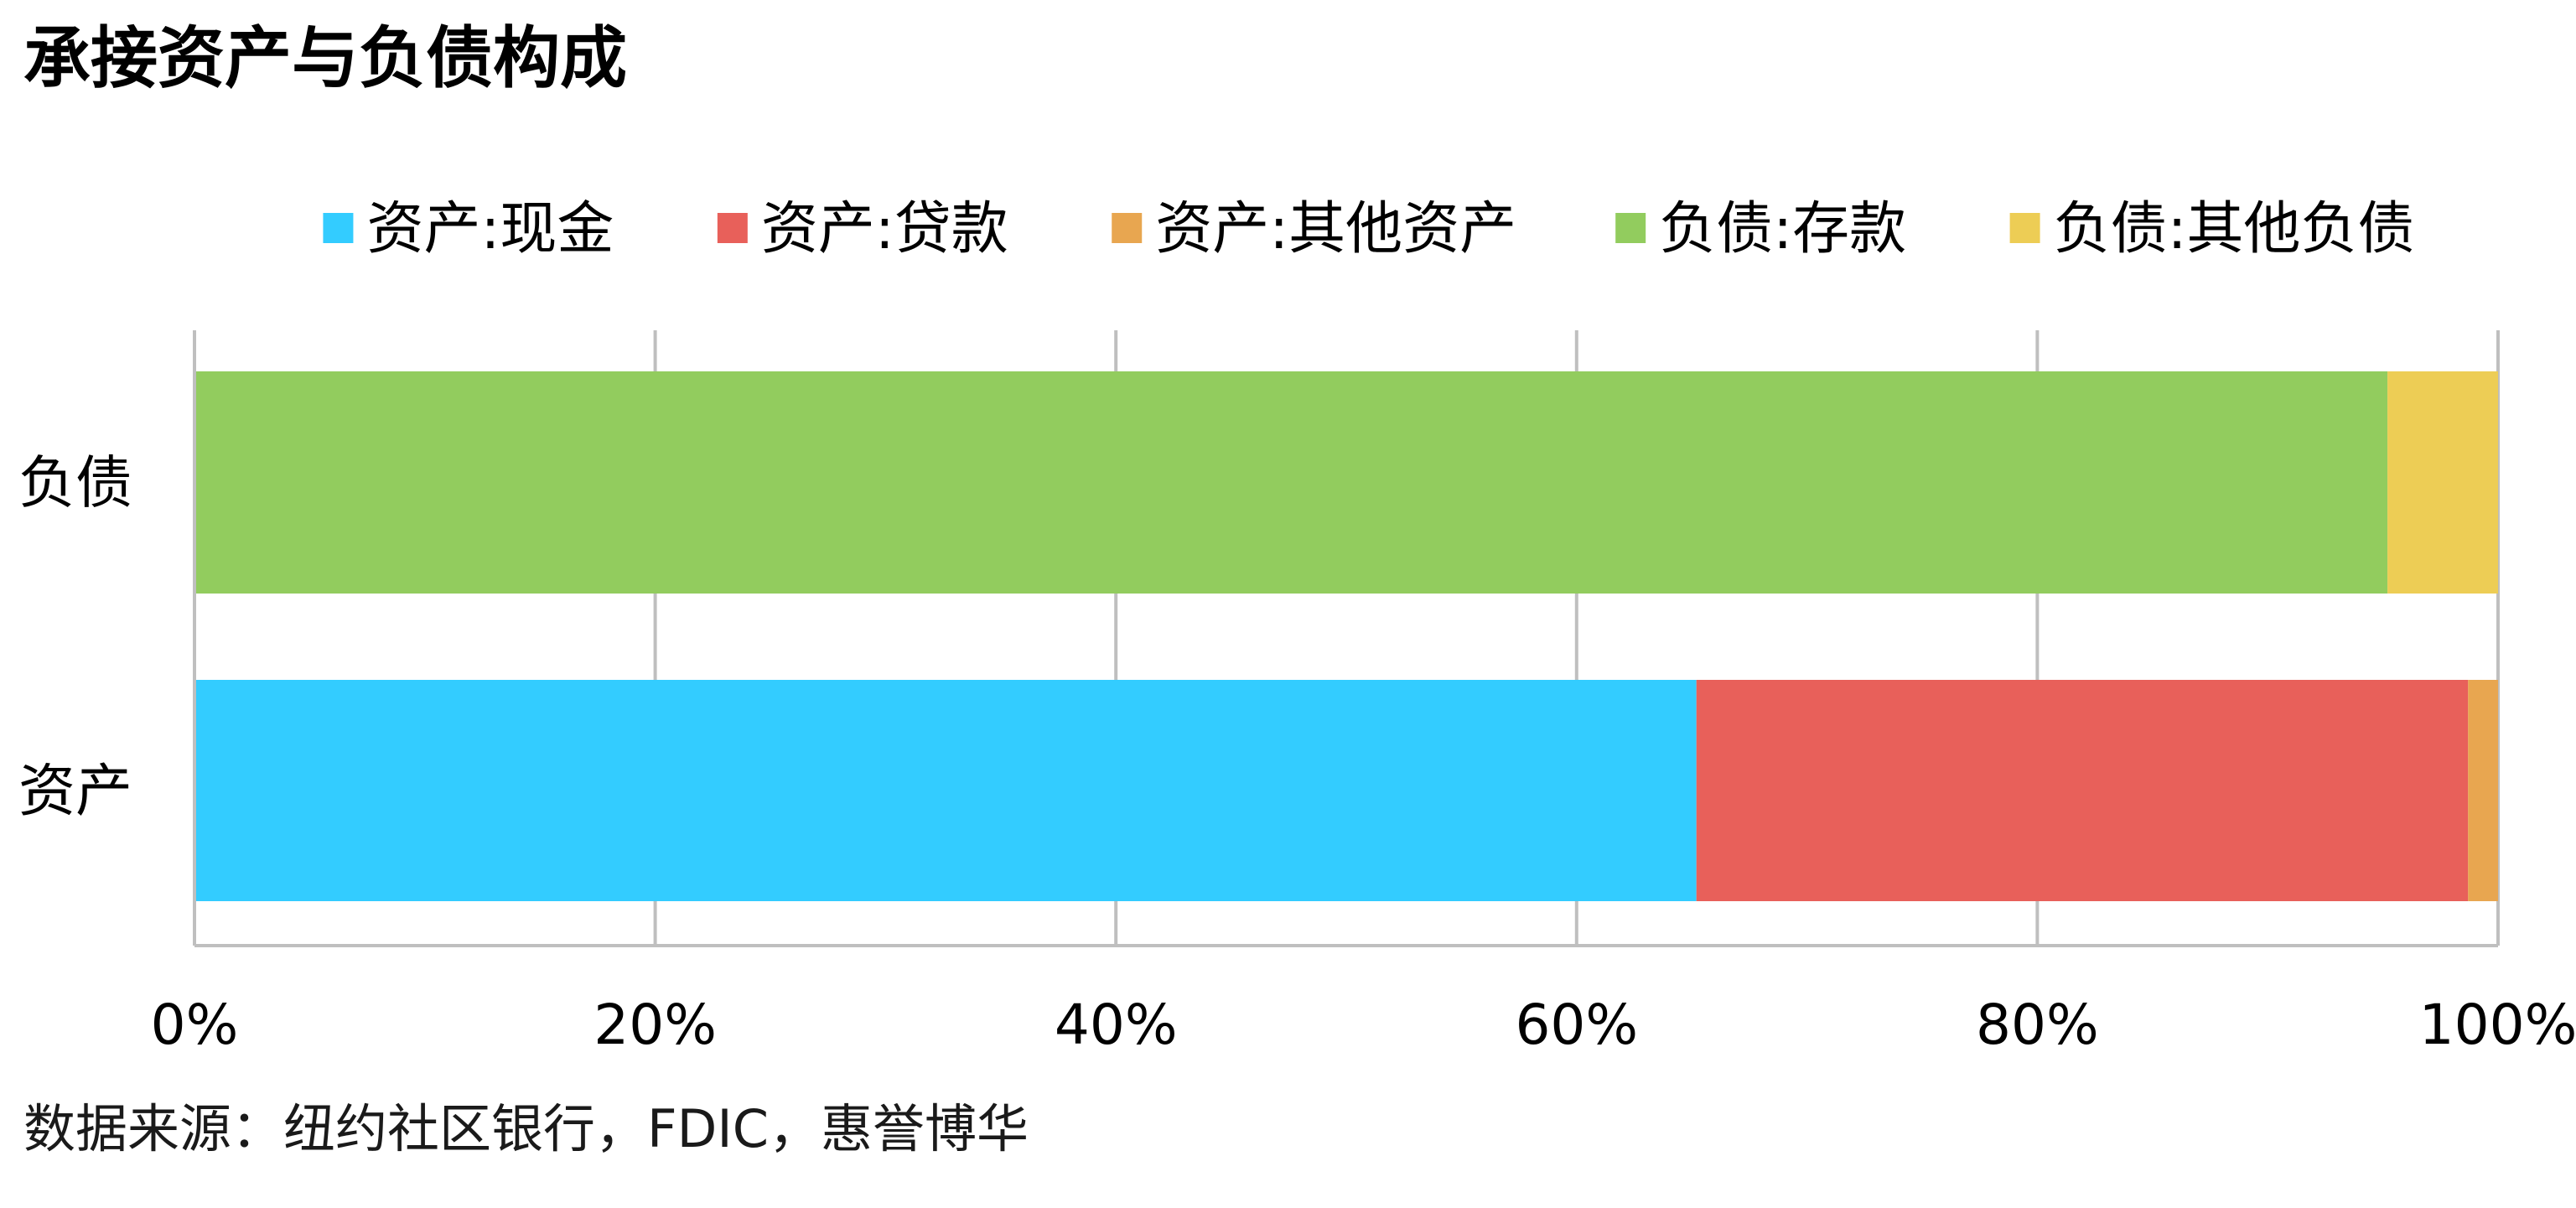 The image size is (2576, 1208). I want to click on legend-label: 资产:其他资产, so click(1335, 229).